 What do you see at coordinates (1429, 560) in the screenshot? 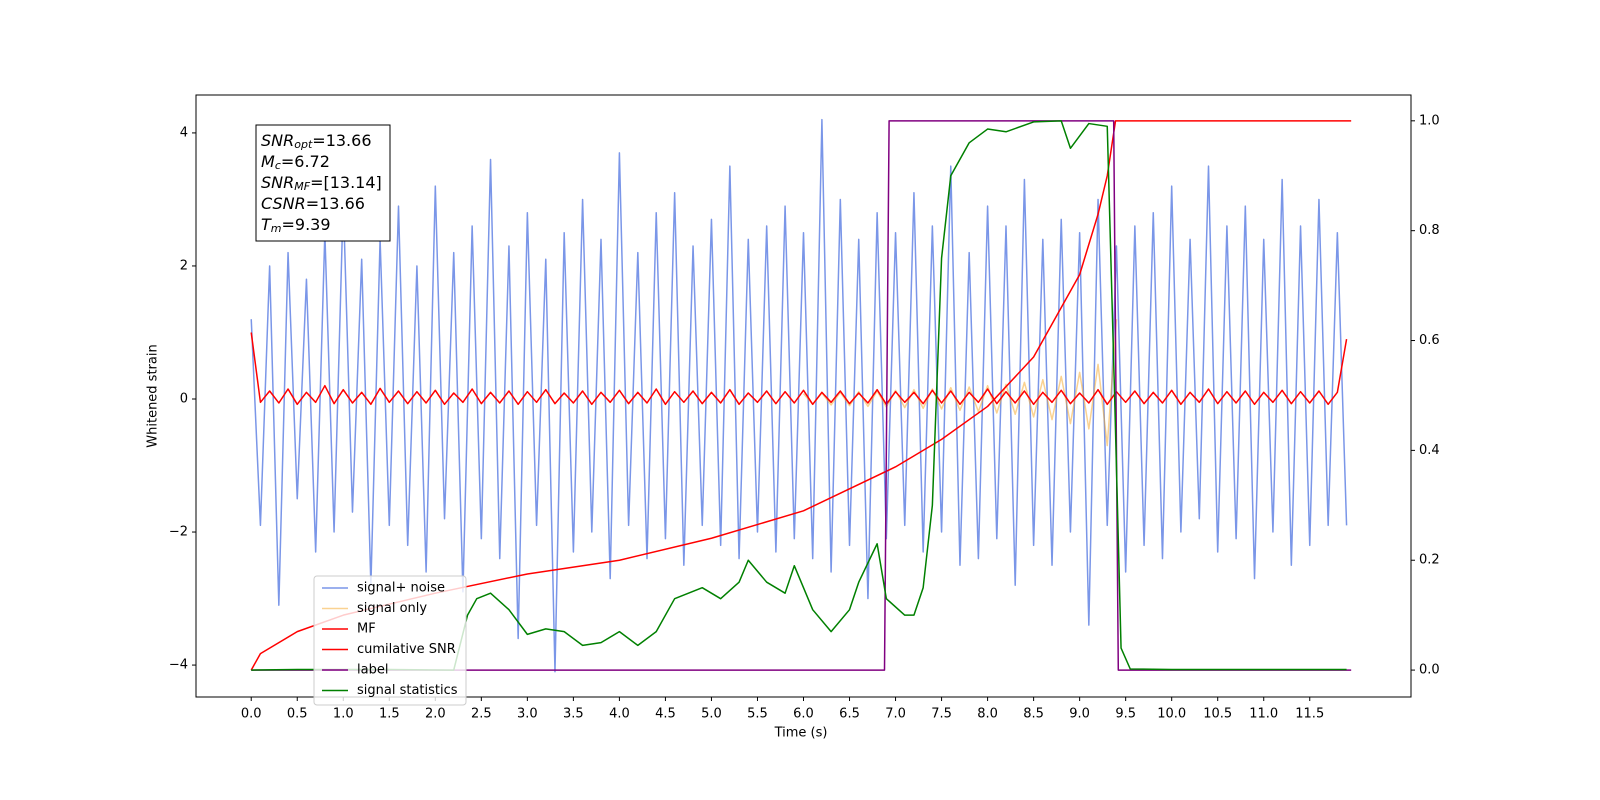
I see `y2-tick-label: 0.2` at bounding box center [1429, 560].